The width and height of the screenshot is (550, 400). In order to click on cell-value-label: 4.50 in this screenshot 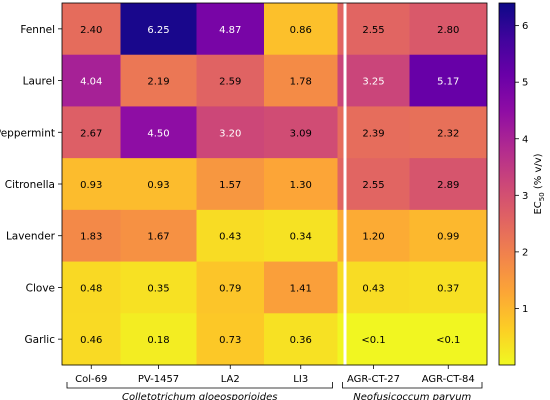, I will do `click(158, 133)`.